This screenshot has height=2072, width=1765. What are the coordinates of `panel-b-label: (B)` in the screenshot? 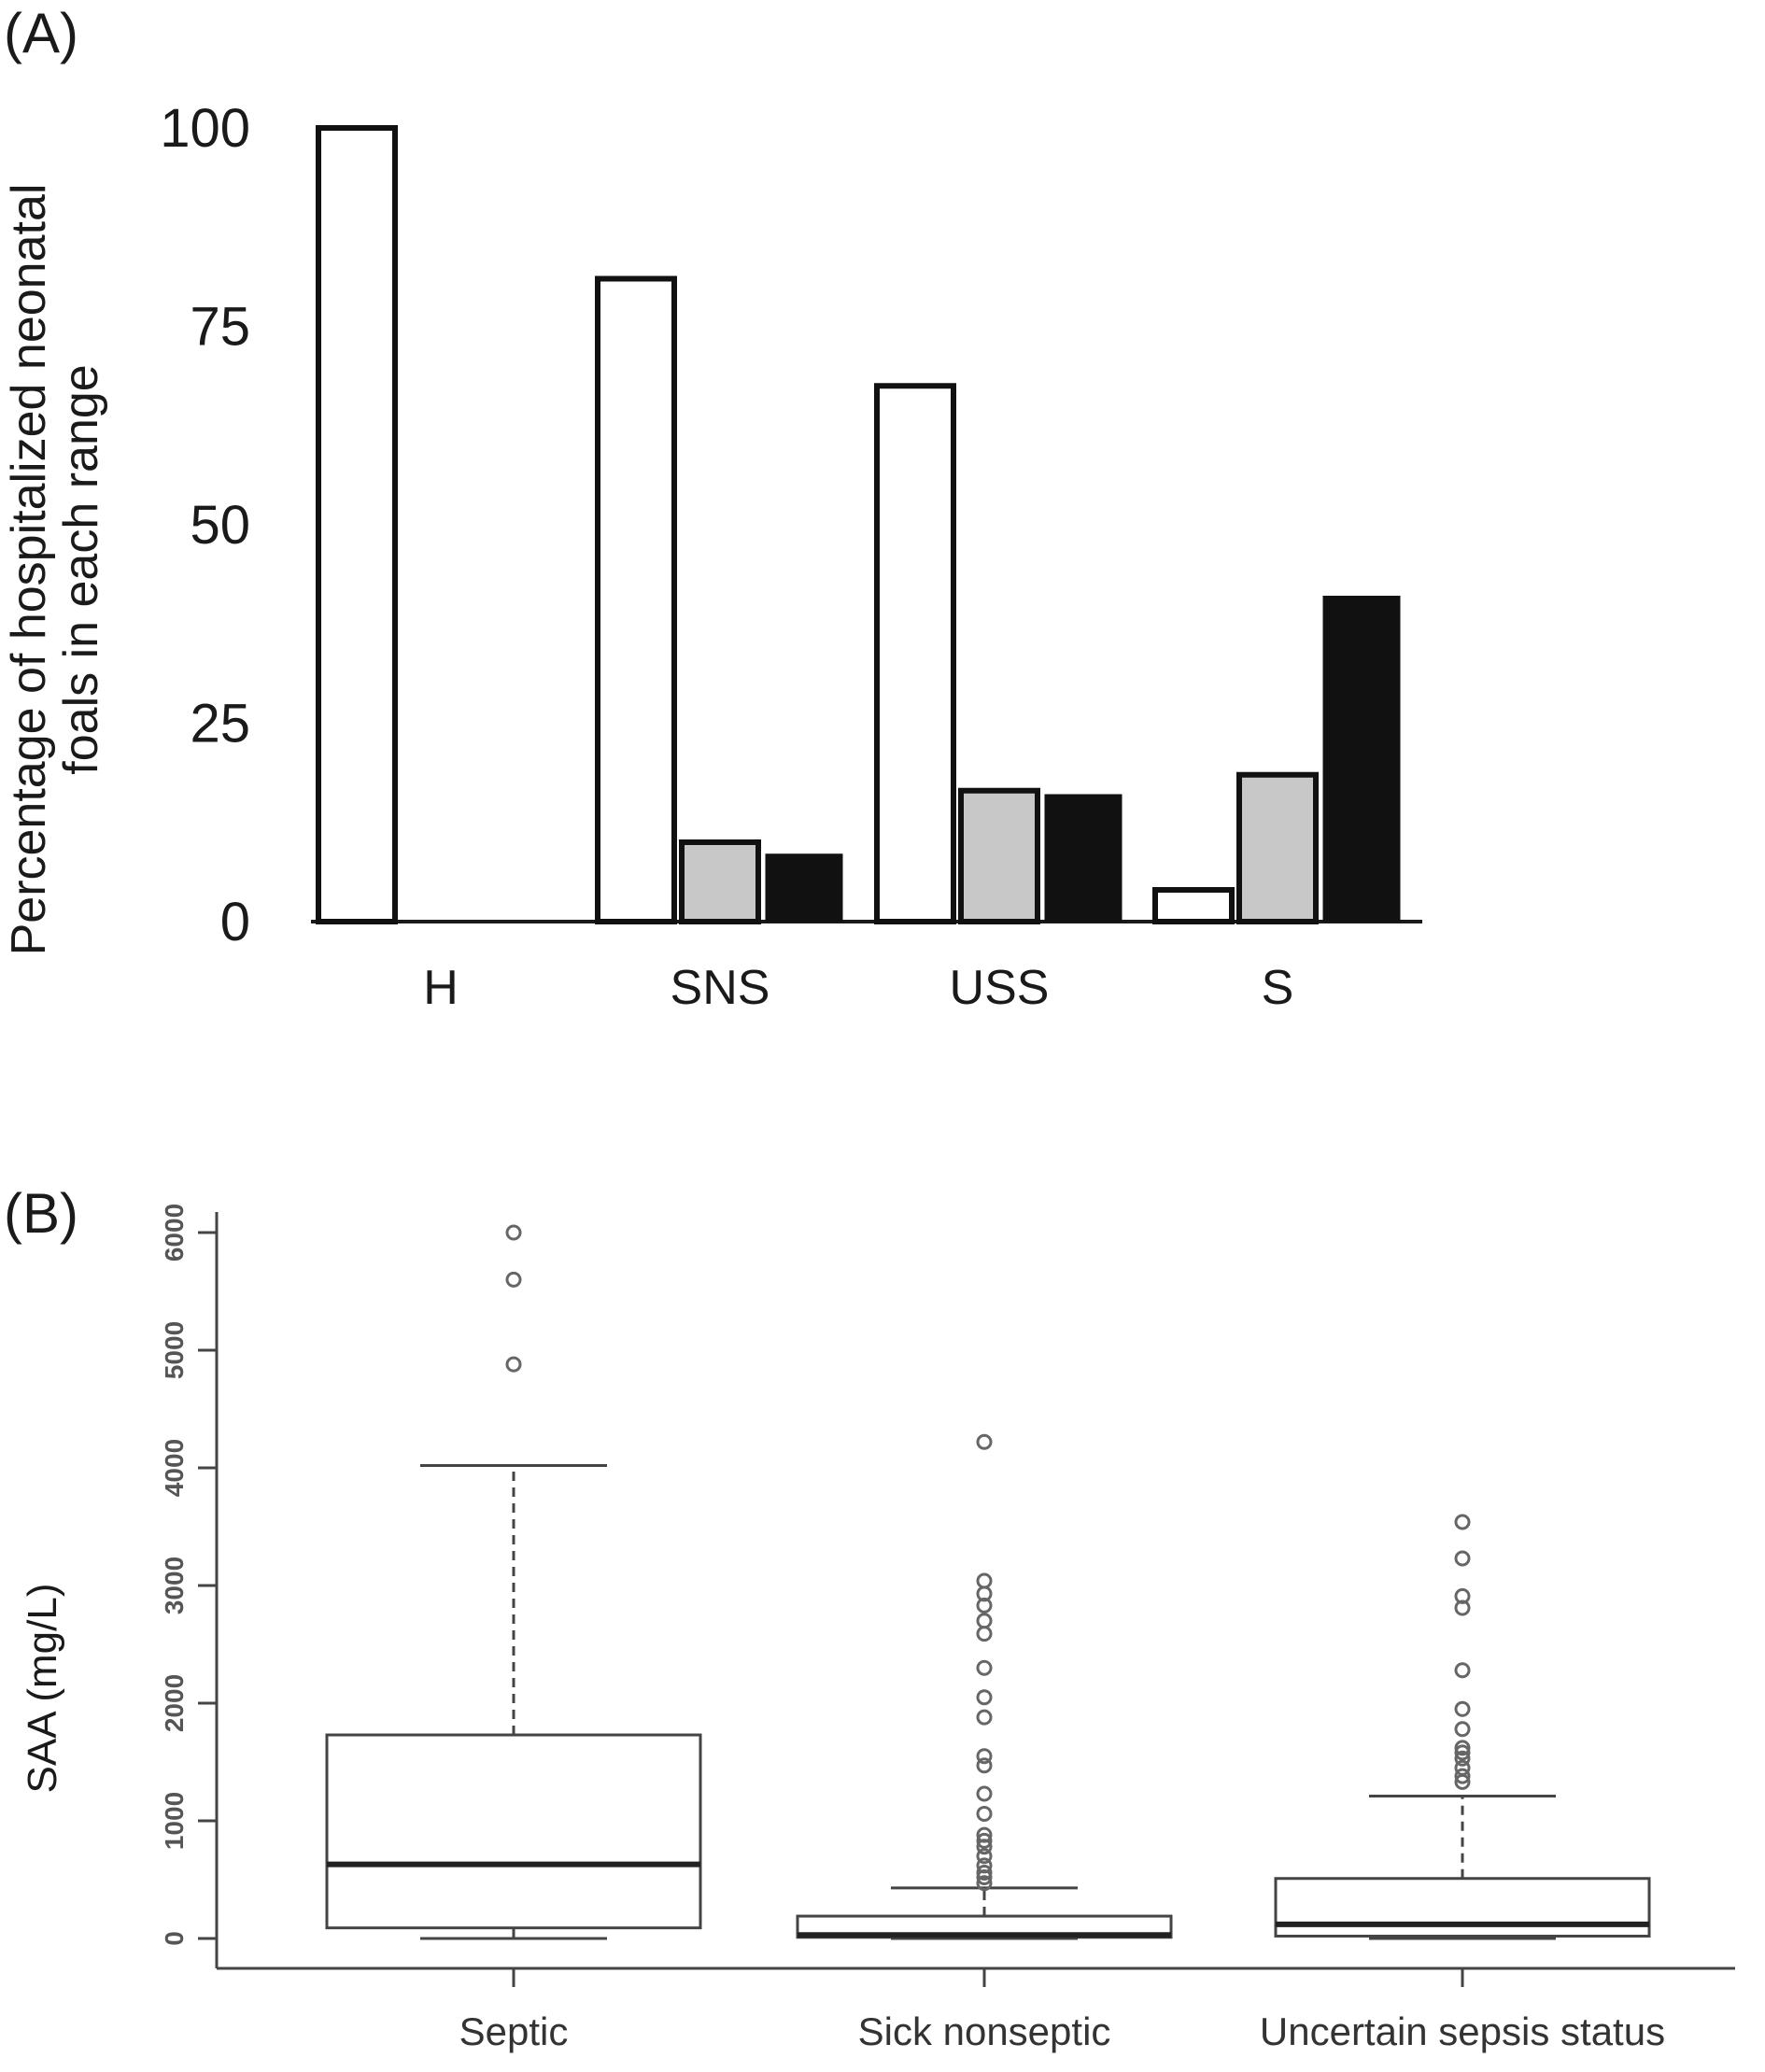 It's located at (41, 1214).